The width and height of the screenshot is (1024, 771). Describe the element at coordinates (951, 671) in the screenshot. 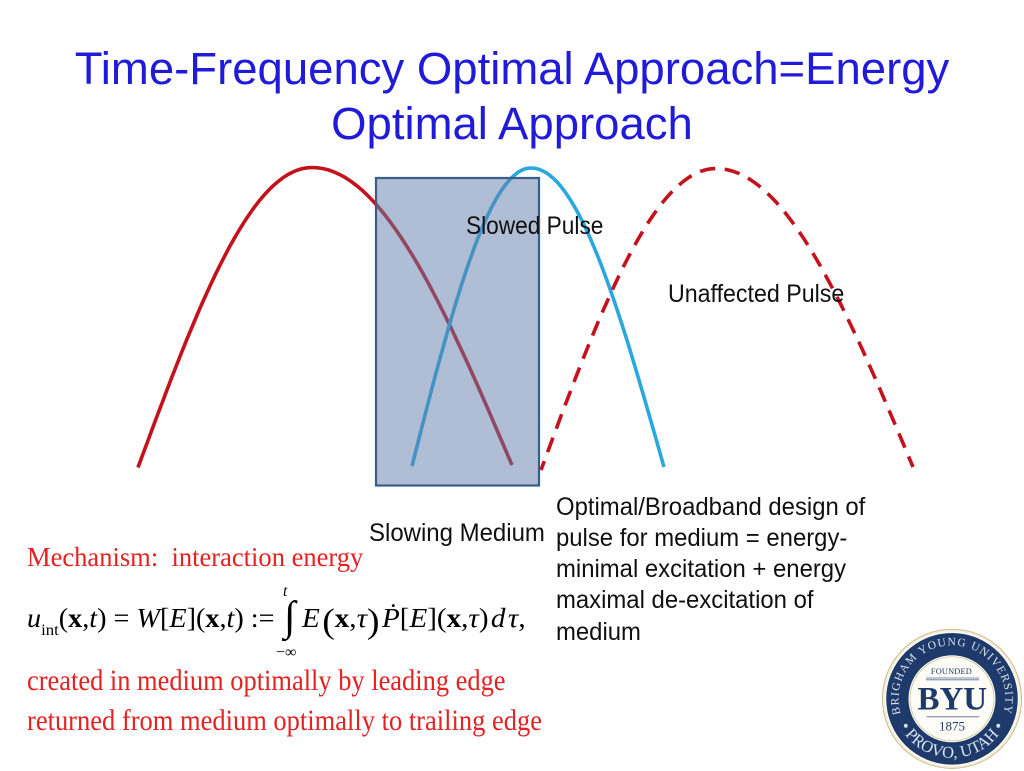

I see `svg-text: FOUNDED` at that location.